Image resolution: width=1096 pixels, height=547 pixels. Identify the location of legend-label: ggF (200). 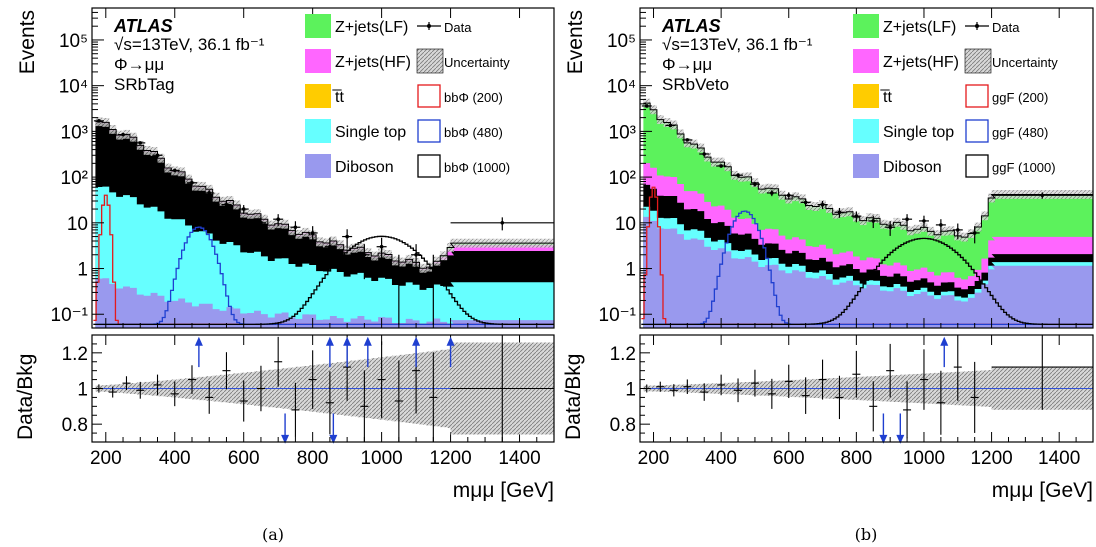
(1020, 97).